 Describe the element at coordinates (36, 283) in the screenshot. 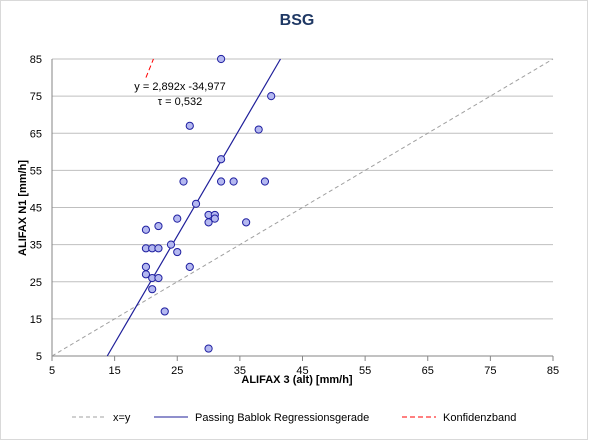

I see `y-tick-label: 25` at that location.